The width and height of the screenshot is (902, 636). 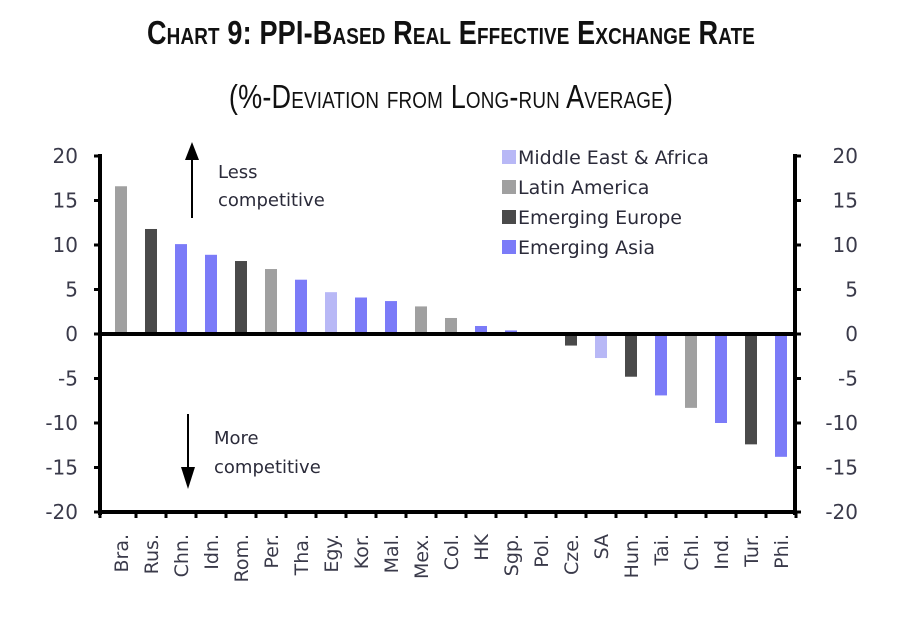 I want to click on category-label: Rom., so click(x=242, y=558).